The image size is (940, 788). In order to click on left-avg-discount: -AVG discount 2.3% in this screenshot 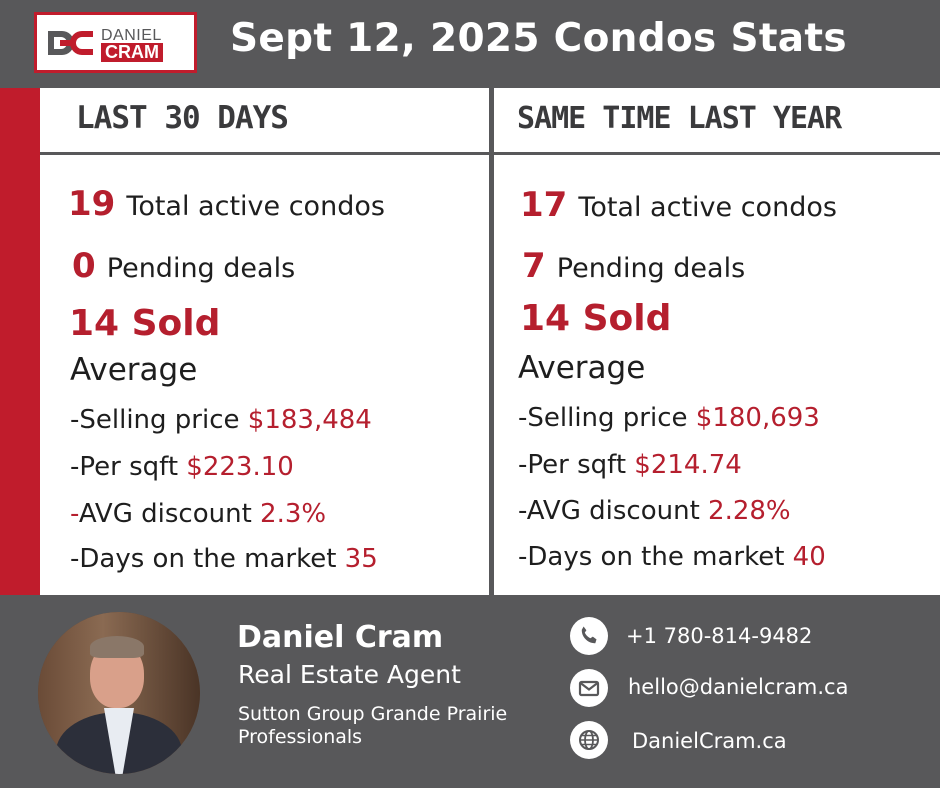, I will do `click(198, 514)`.